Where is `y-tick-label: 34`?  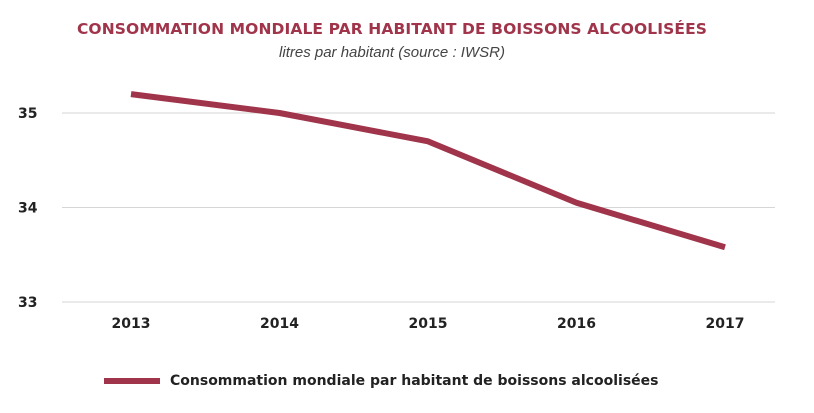 y-tick-label: 34 is located at coordinates (28, 209).